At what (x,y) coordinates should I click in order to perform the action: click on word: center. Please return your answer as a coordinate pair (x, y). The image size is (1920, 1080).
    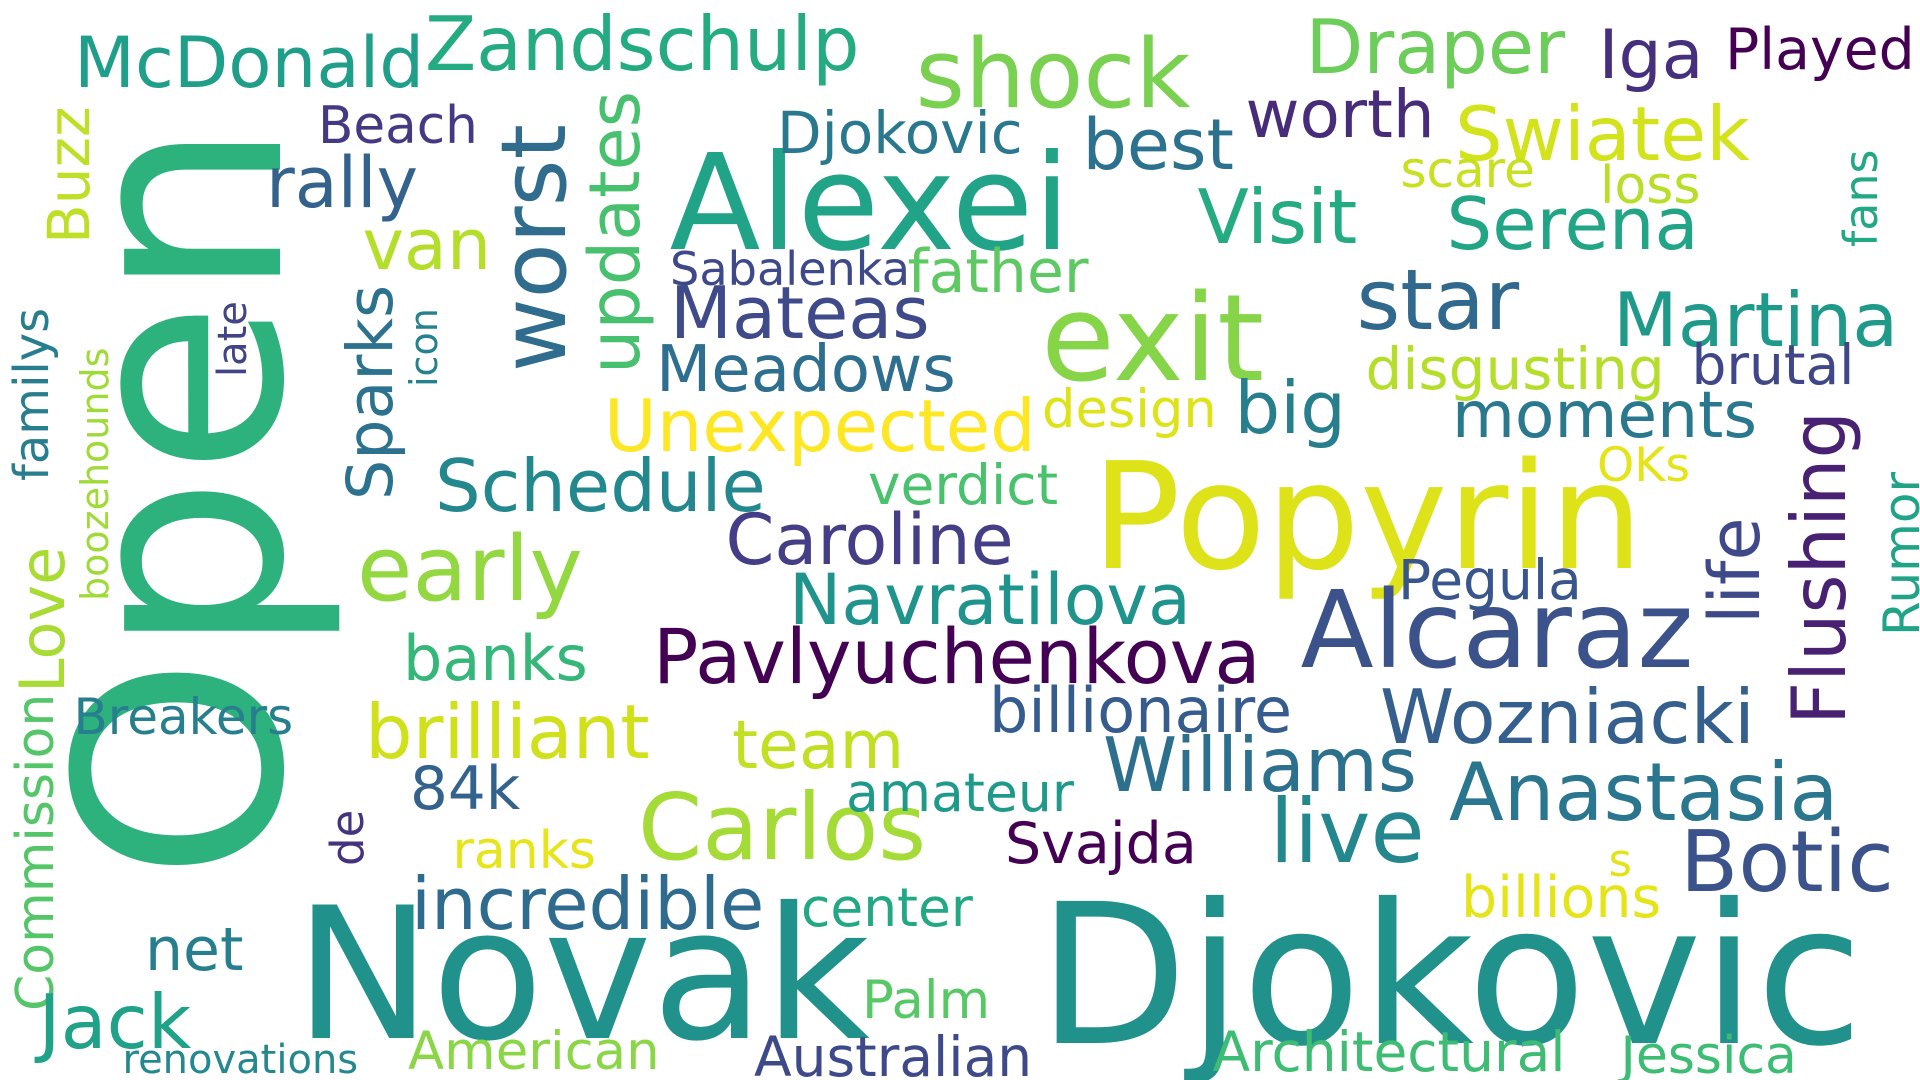
    Looking at the image, I should click on (887, 907).